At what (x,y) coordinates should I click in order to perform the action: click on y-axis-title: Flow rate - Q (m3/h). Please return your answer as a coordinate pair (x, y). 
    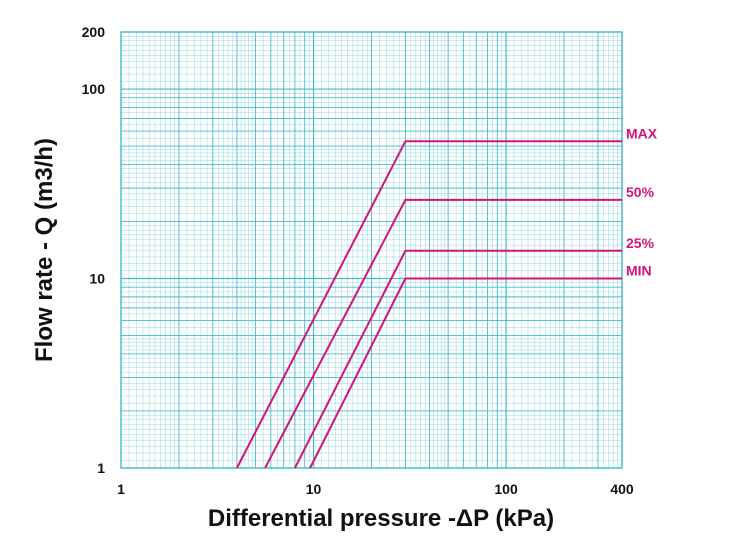
    Looking at the image, I should click on (44, 250).